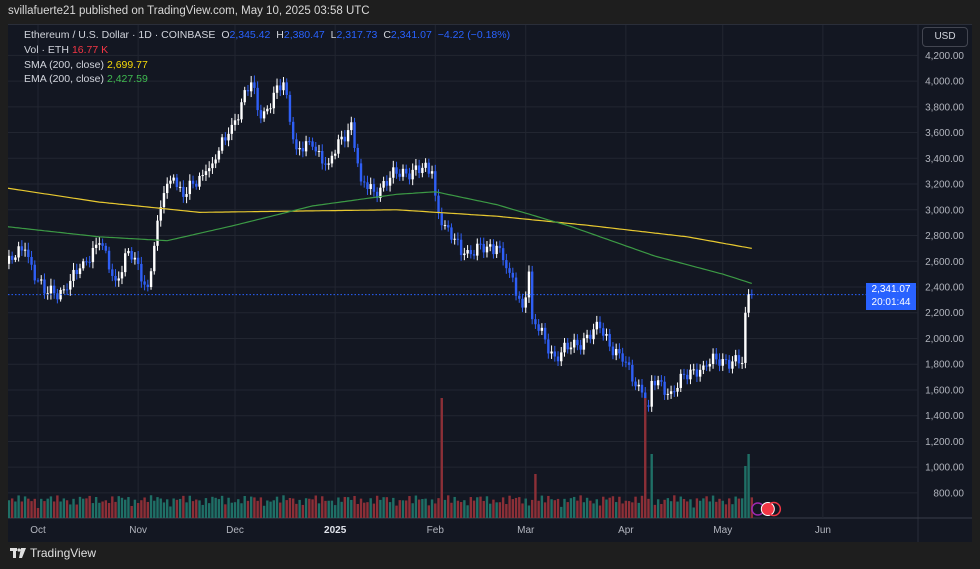  Describe the element at coordinates (944, 56) in the screenshot. I see `y-tick-label: 4,200.00` at that location.